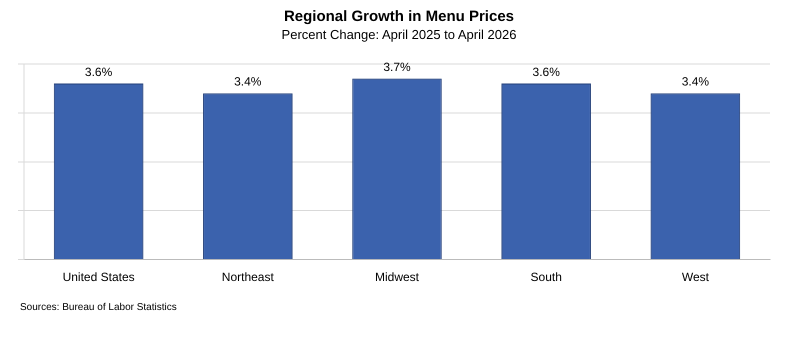 This screenshot has height=346, width=798. I want to click on x-tick-label: South, so click(546, 277).